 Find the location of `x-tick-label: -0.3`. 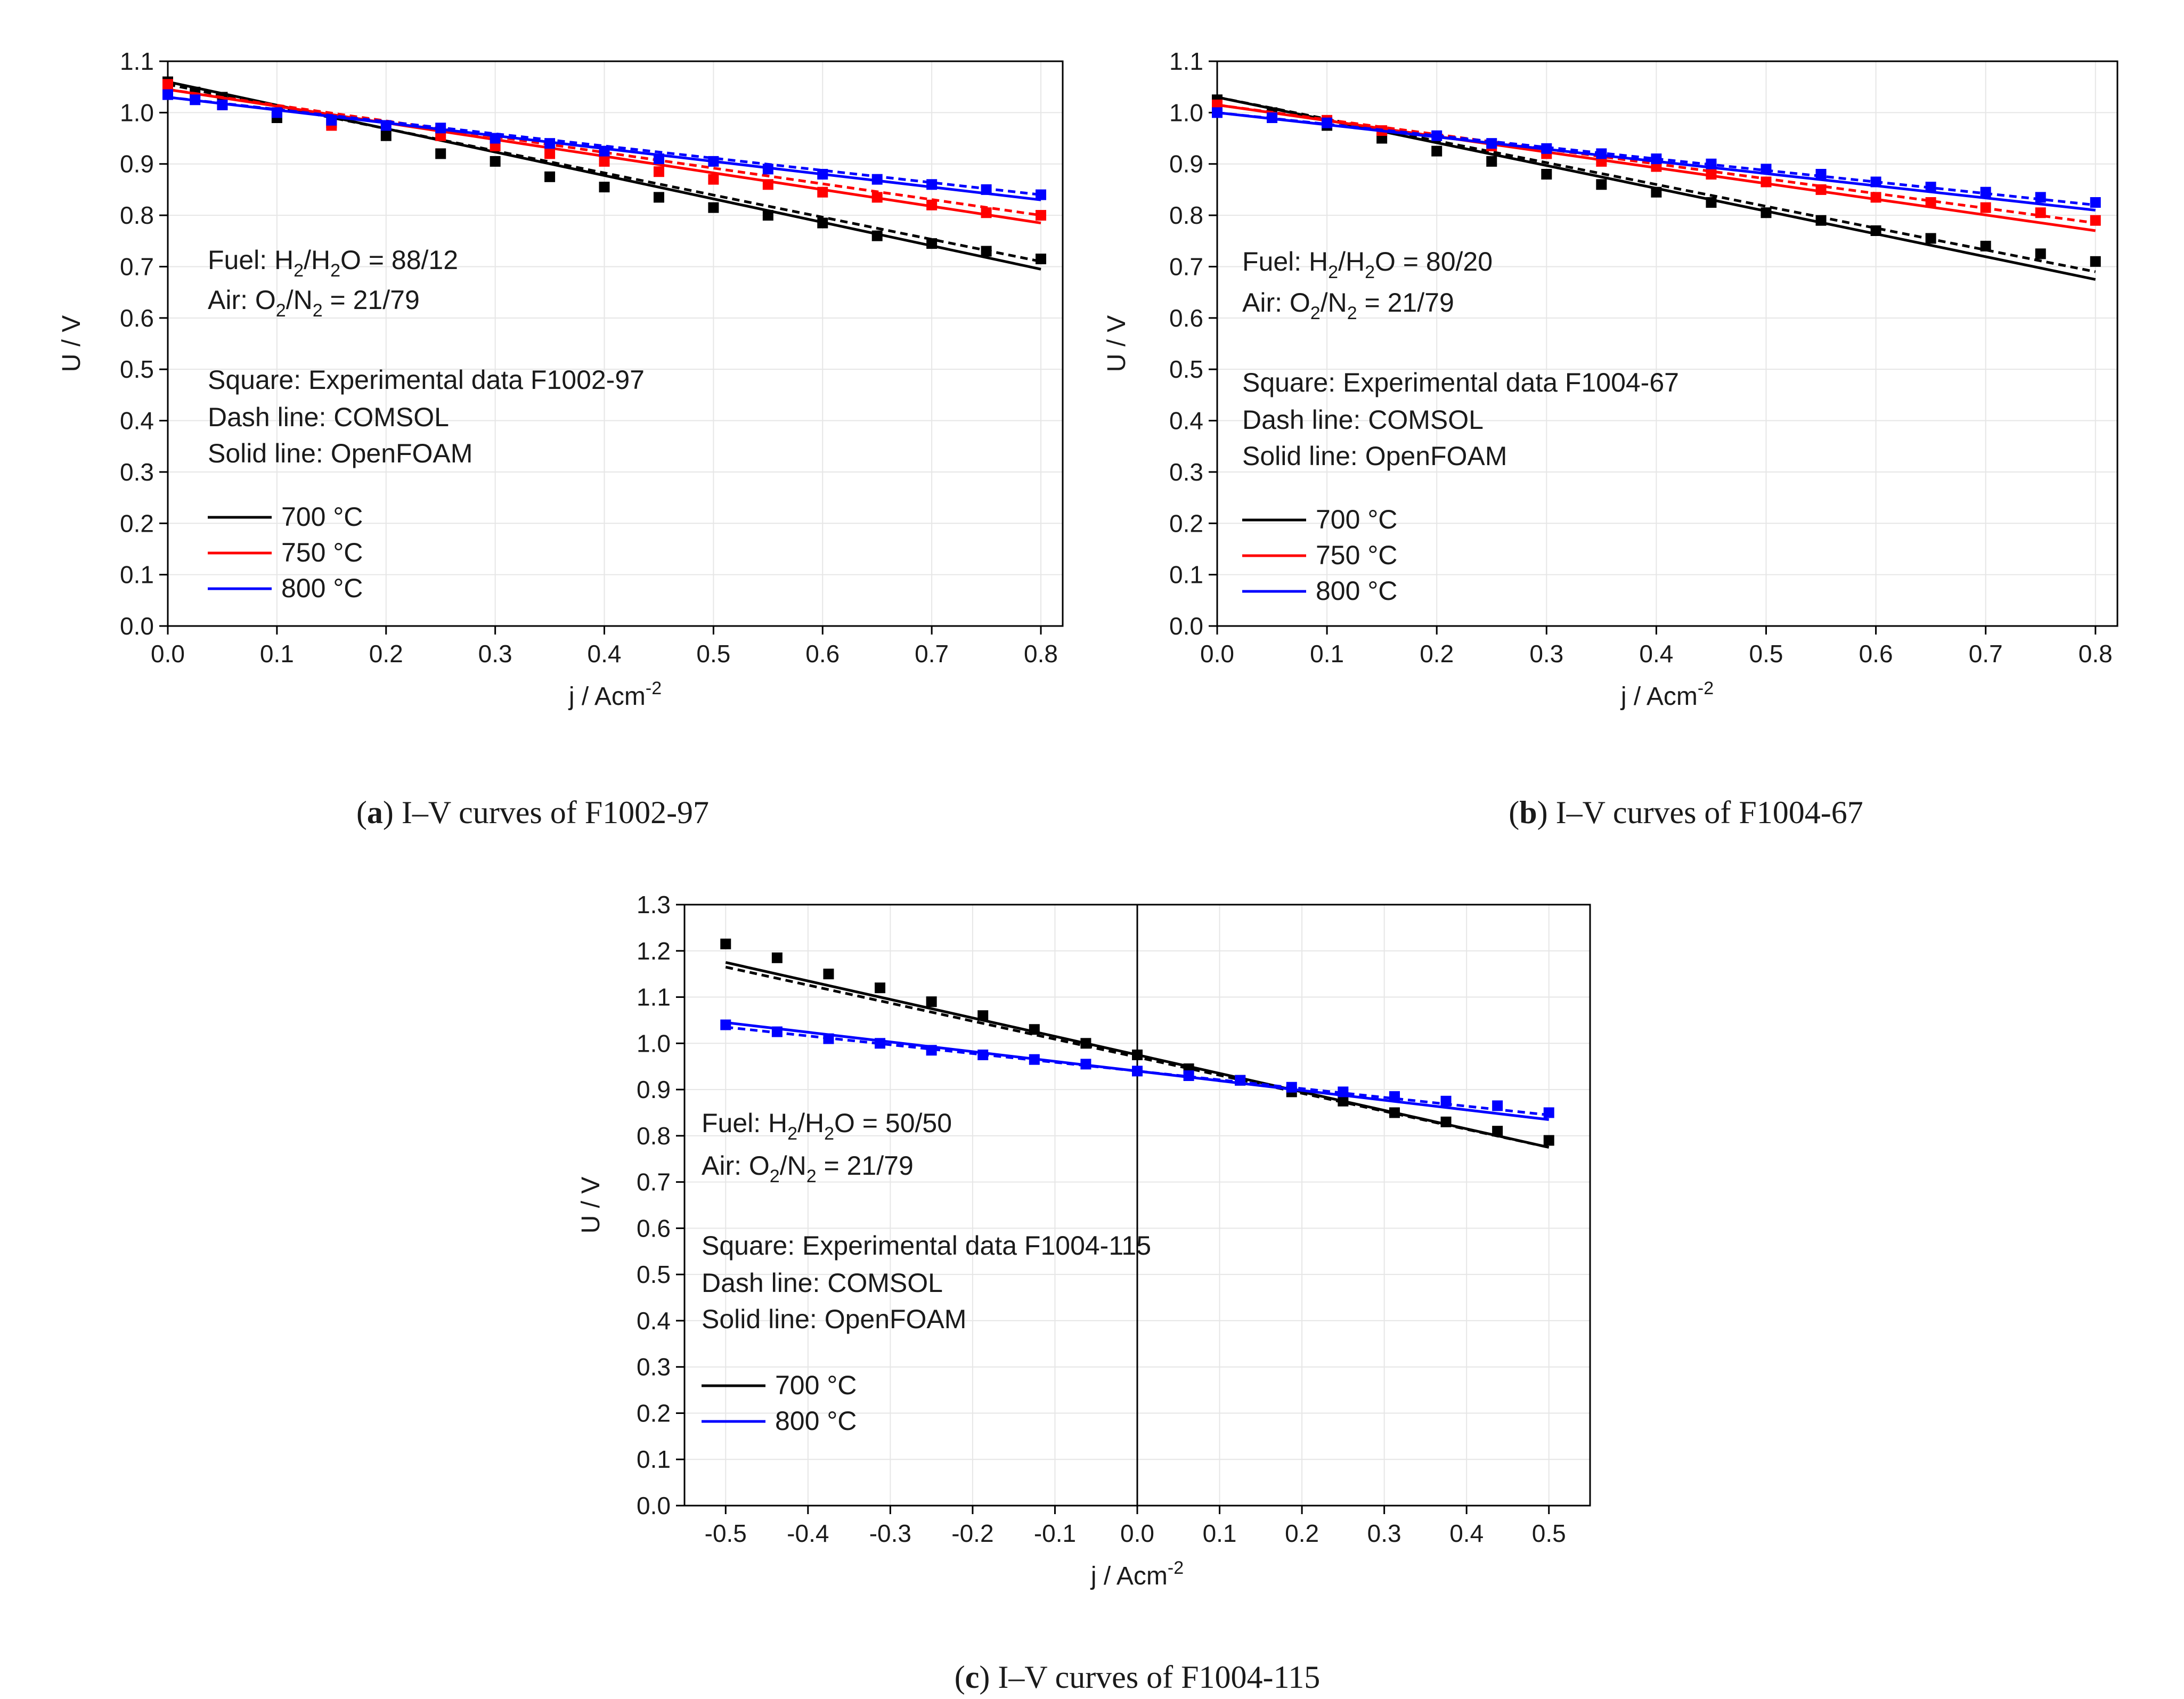

x-tick-label: -0.3 is located at coordinates (890, 1533).